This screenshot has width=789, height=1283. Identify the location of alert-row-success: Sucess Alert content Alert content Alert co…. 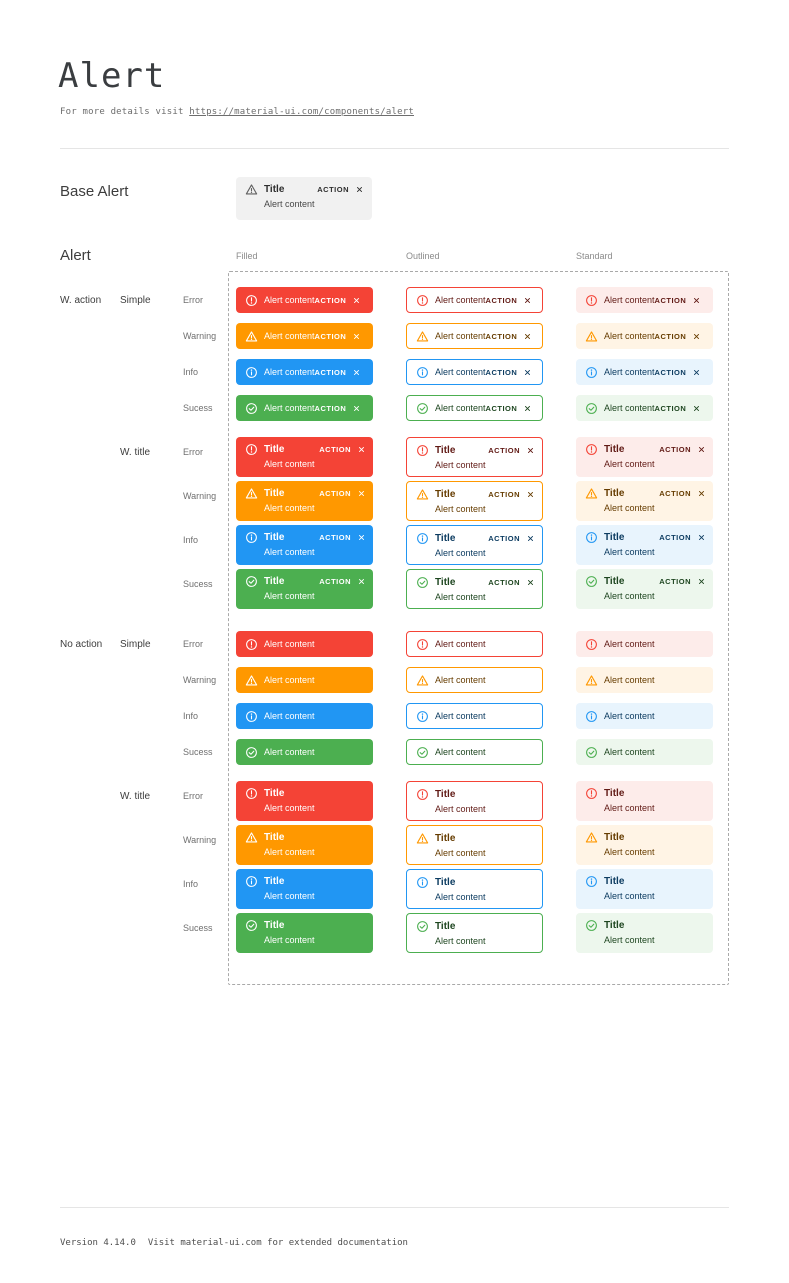
(394, 752).